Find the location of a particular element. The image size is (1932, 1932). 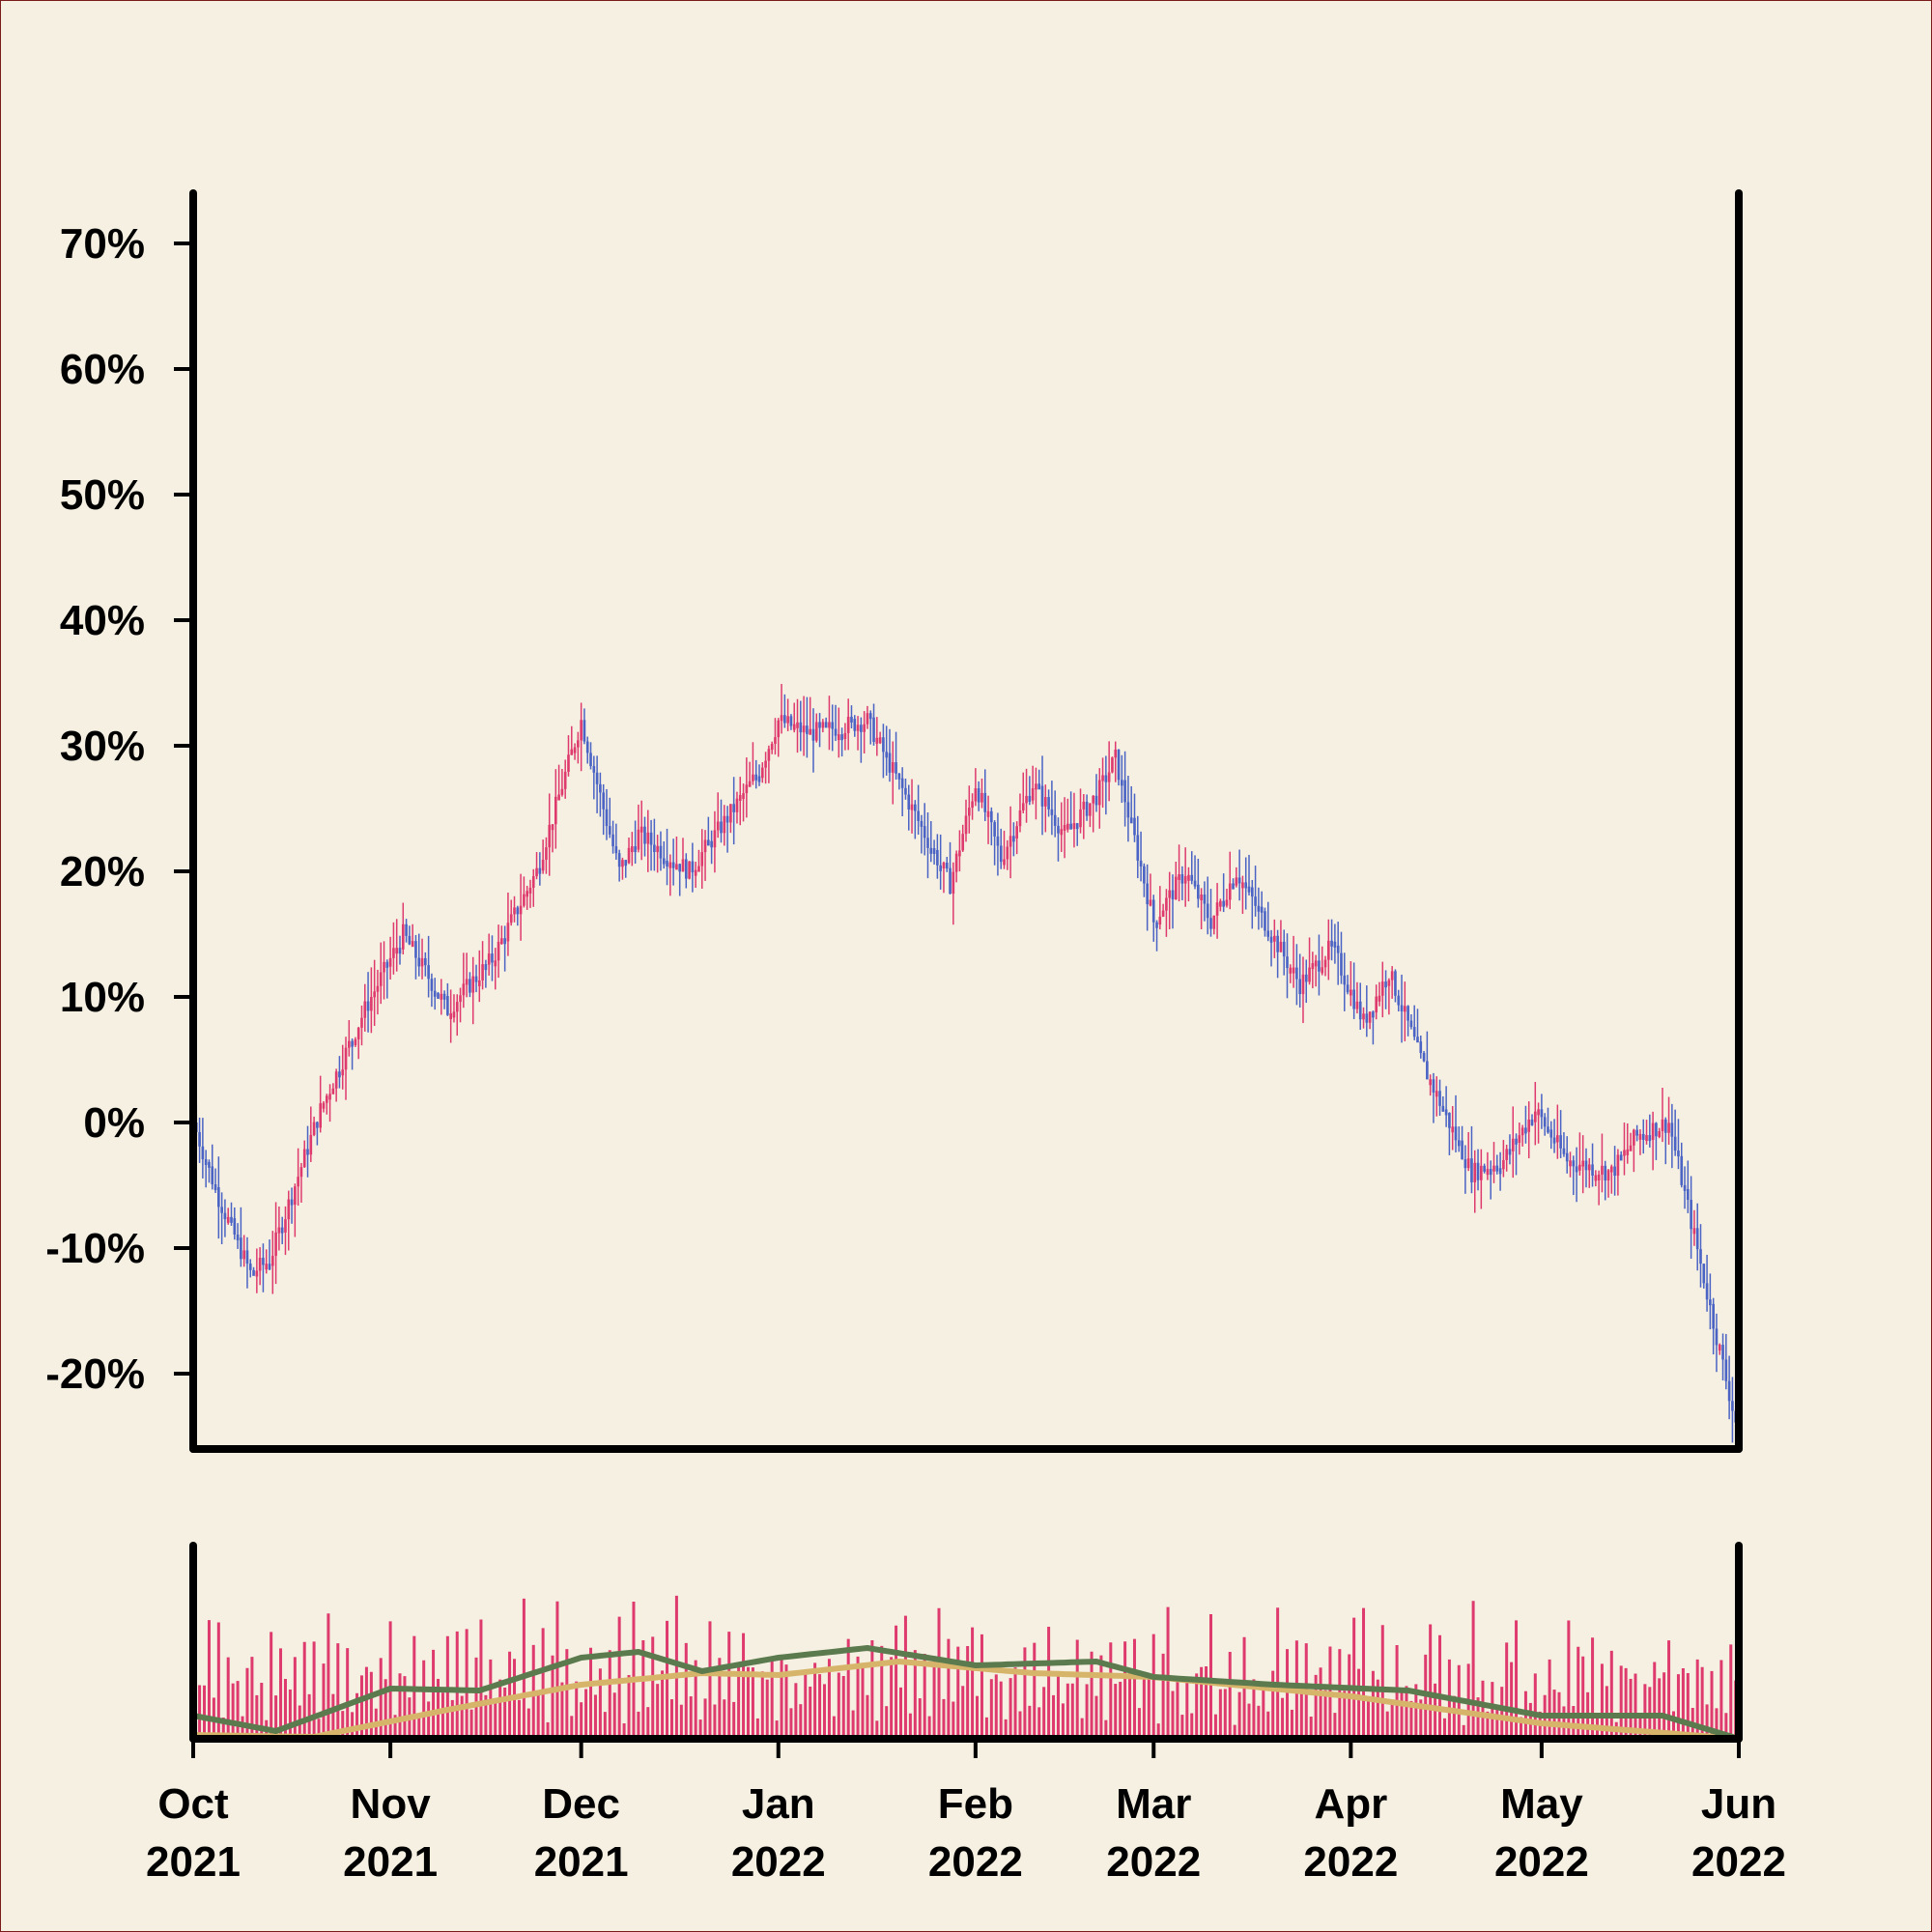

y-tick-label: 40% is located at coordinates (102, 620).